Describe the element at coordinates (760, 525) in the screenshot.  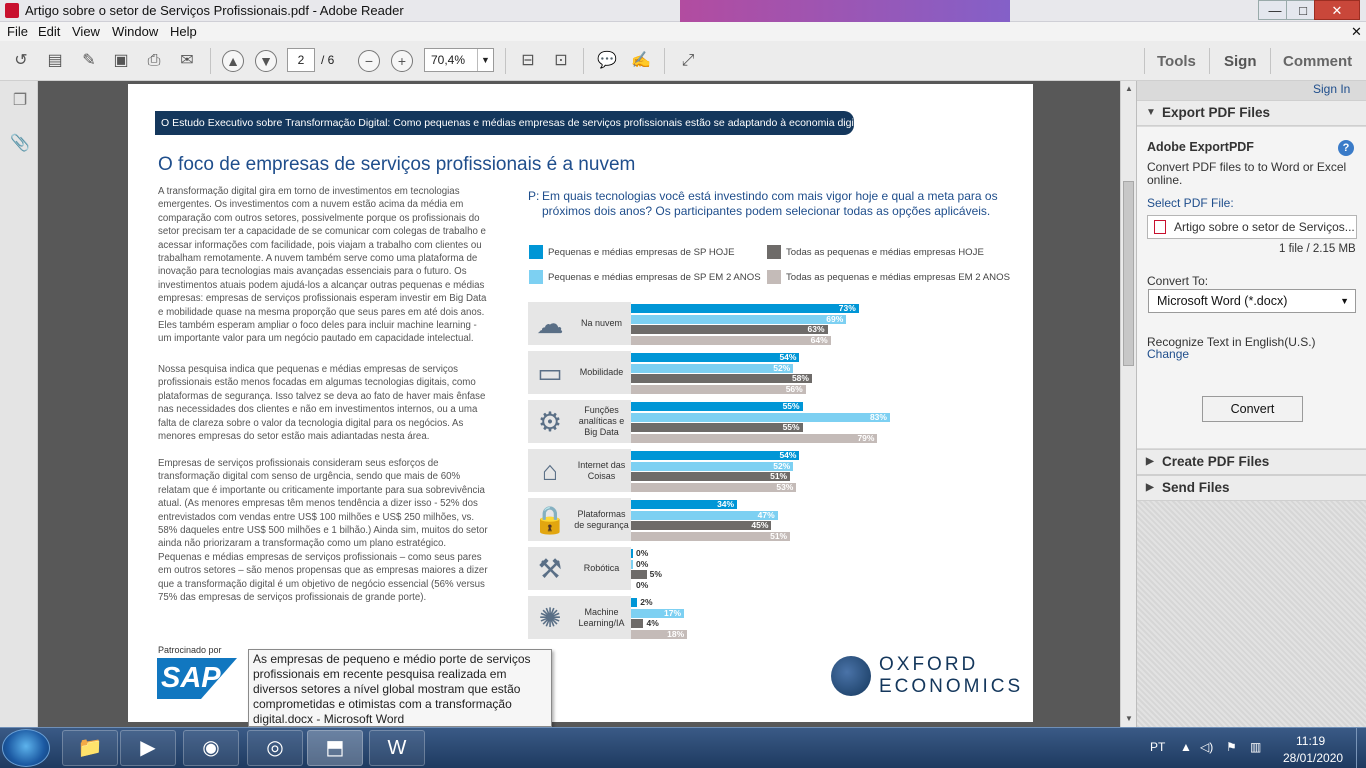
I see `bar-value-label: 45%` at that location.